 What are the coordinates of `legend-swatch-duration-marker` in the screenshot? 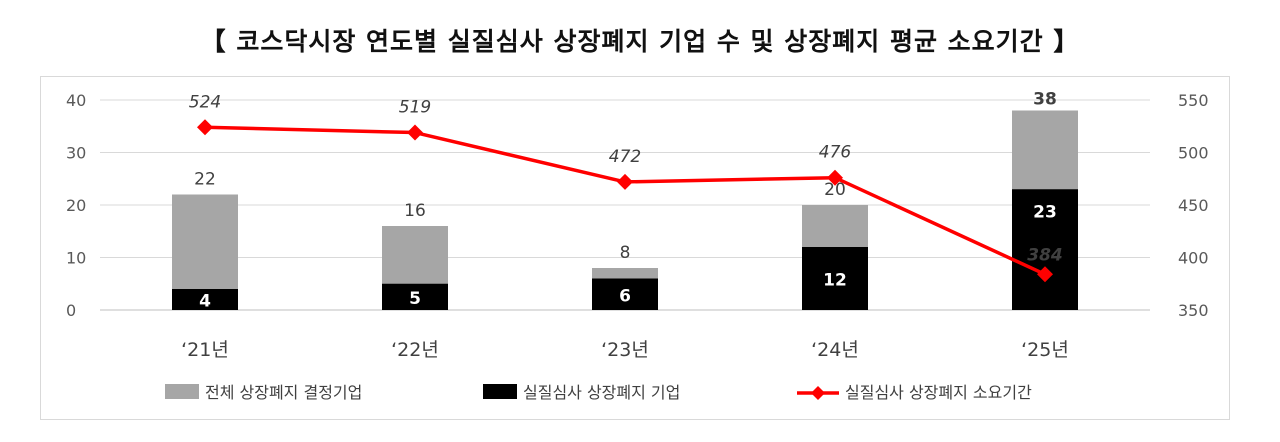 It's located at (818, 393).